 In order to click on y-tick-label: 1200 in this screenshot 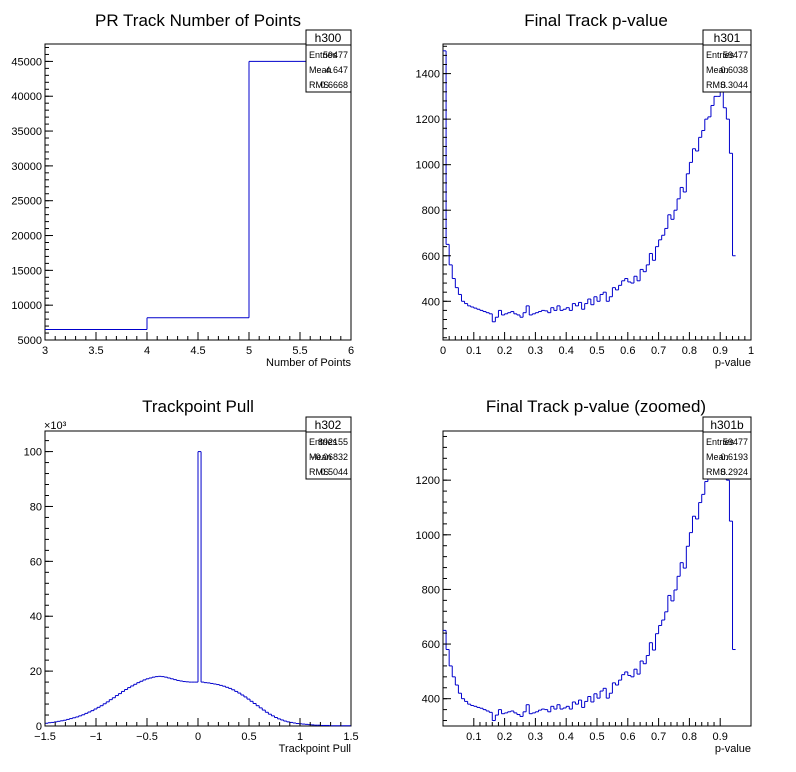, I will do `click(428, 481)`.